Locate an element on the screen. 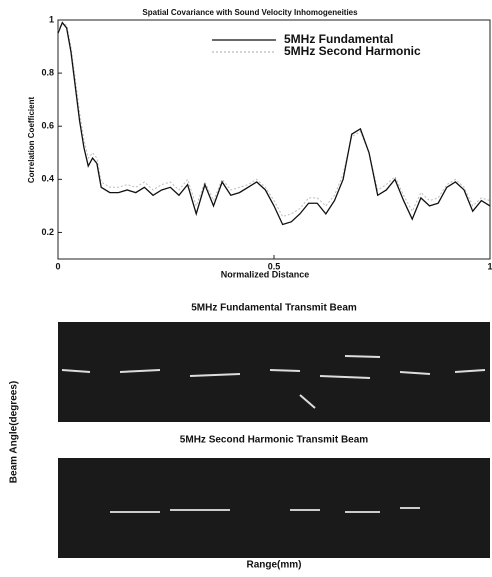 The width and height of the screenshot is (492, 577). y-axis-label: Correlation Coefficient is located at coordinates (31, 140).